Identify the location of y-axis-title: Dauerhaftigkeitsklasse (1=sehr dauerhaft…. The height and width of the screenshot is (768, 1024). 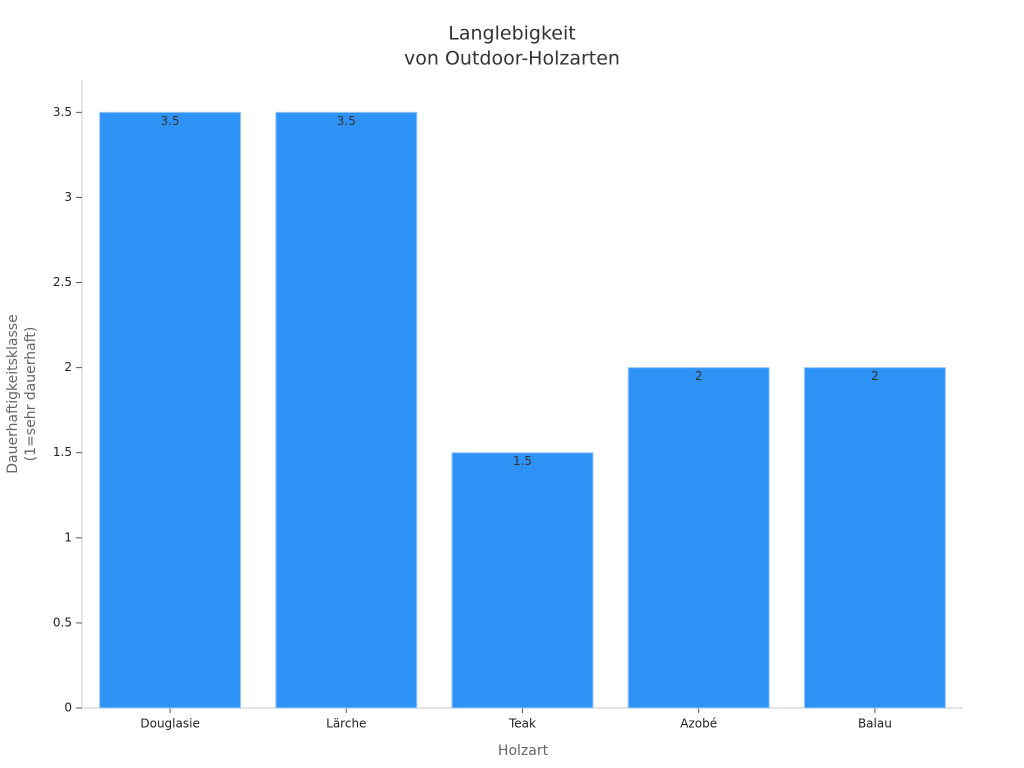
(22, 393).